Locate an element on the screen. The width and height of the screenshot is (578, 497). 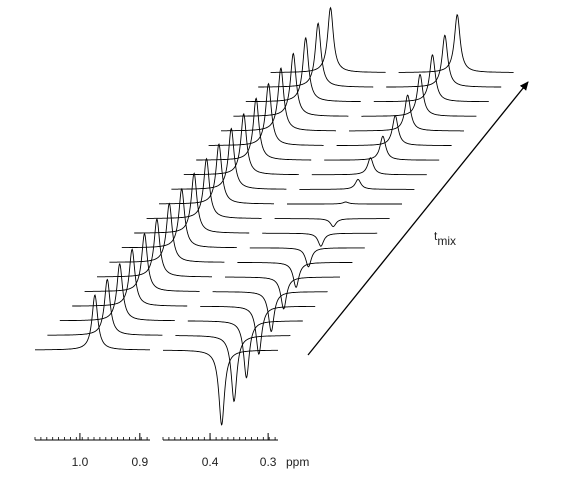
annotation: tmix is located at coordinates (445, 238).